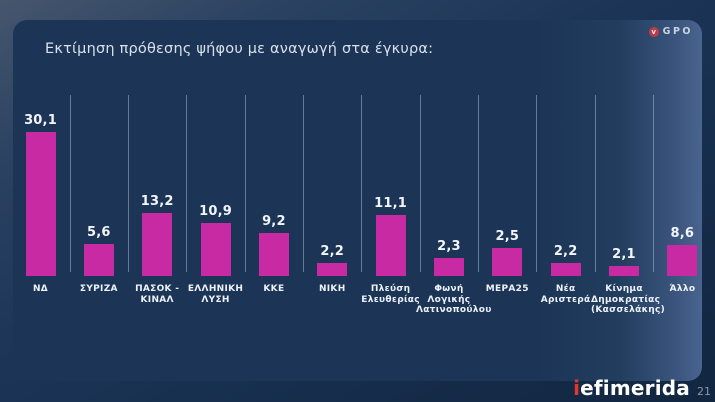 This screenshot has height=402, width=715. Describe the element at coordinates (624, 254) in the screenshot. I see `bar-value-label: 2,1` at that location.